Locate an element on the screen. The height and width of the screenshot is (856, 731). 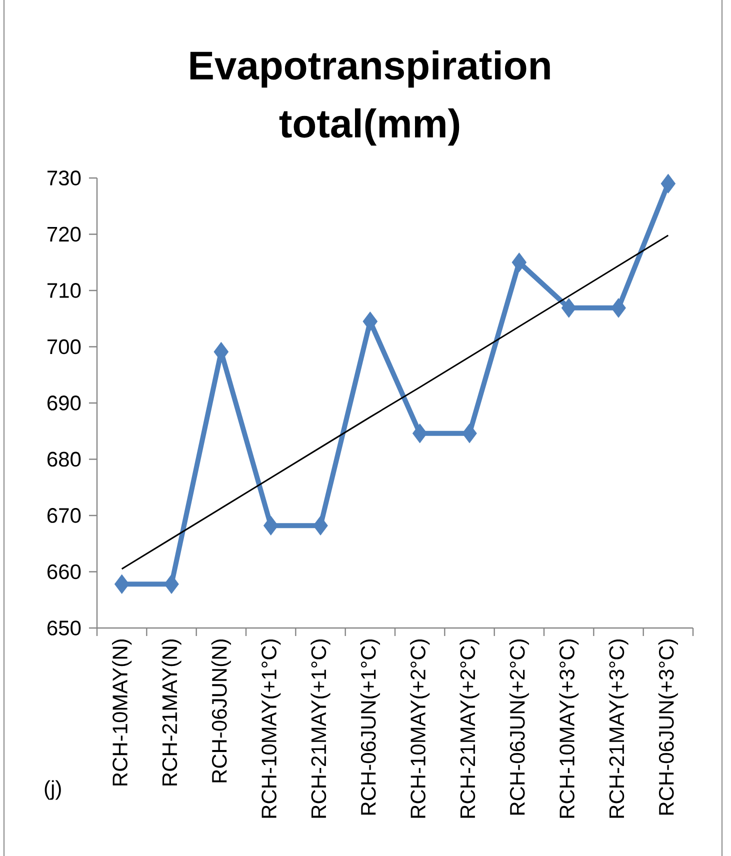
x-tick-label: RCH-06JUN(+2°C) is located at coordinates (519, 727).